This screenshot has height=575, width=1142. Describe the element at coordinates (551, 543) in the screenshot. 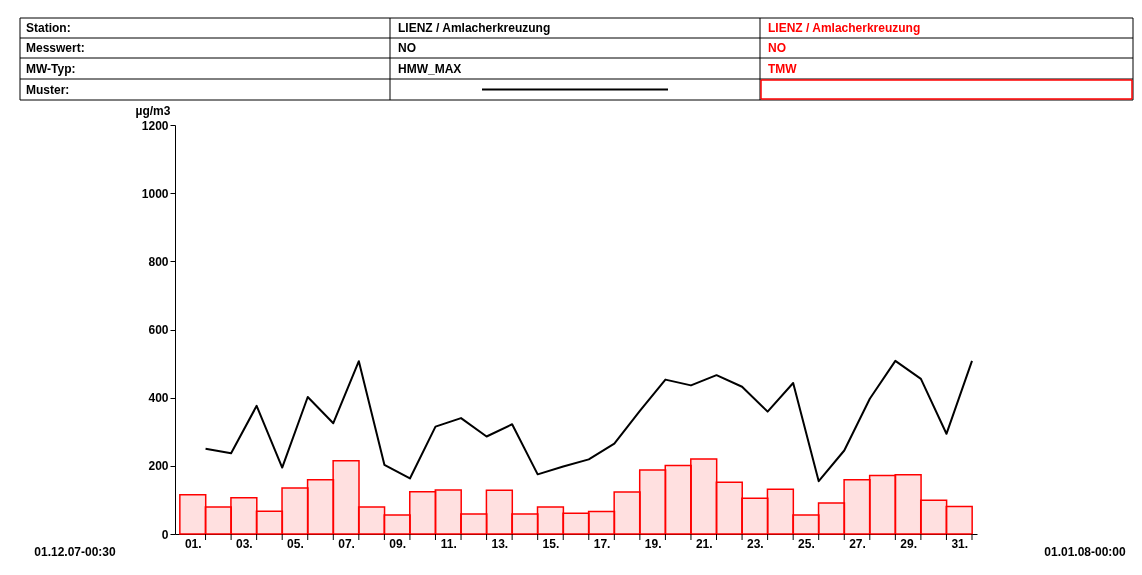

I see `x-tick-label: 15.` at that location.